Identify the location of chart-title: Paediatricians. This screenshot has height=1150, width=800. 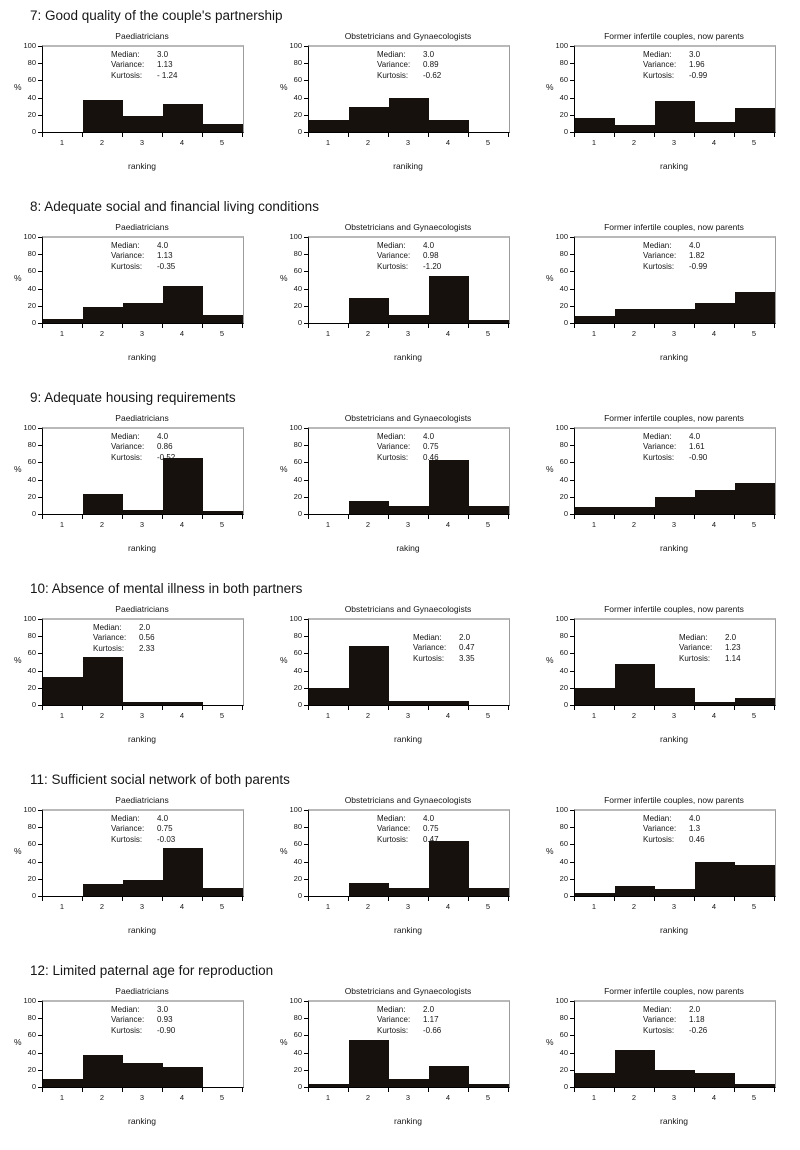
(142, 991).